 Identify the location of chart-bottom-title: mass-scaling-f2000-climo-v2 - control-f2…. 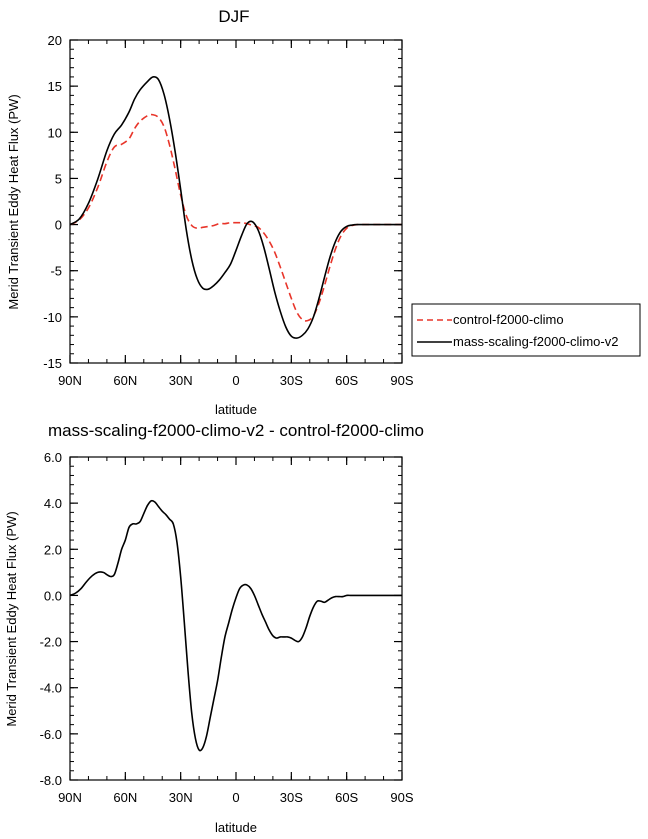
(236, 430).